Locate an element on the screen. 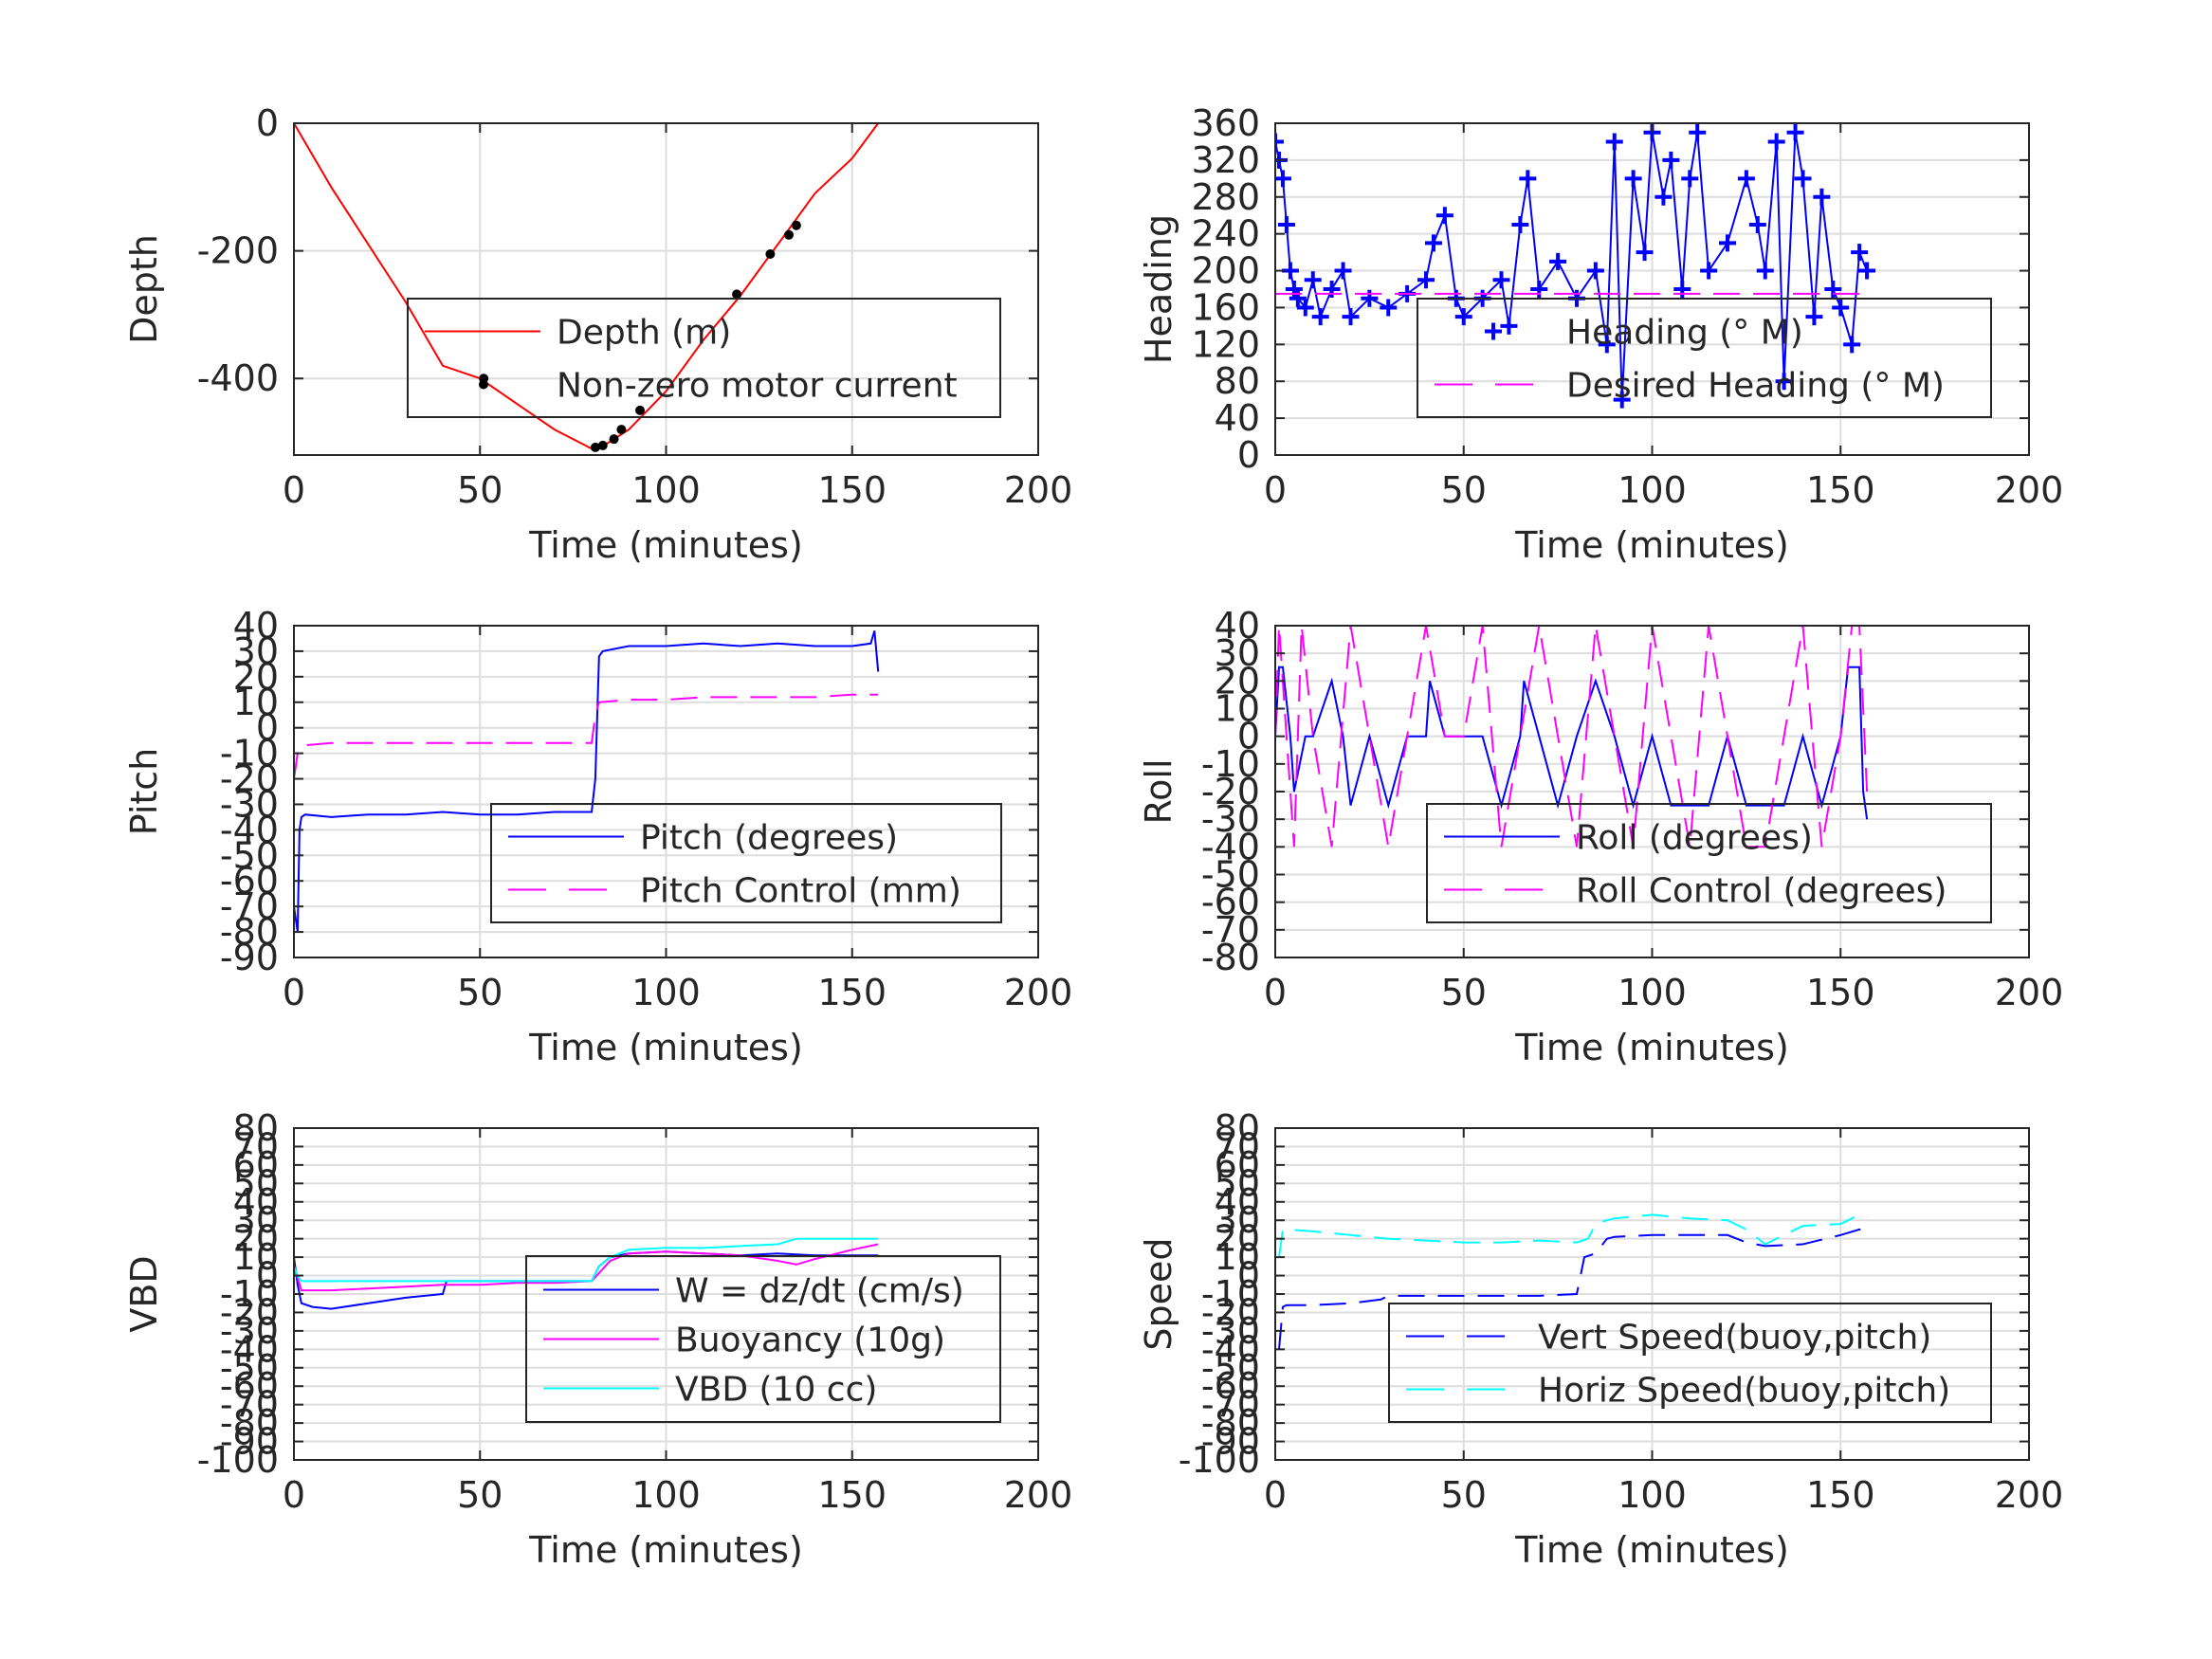 The height and width of the screenshot is (1659, 2212). legend-marker is located at coordinates (483, 384).